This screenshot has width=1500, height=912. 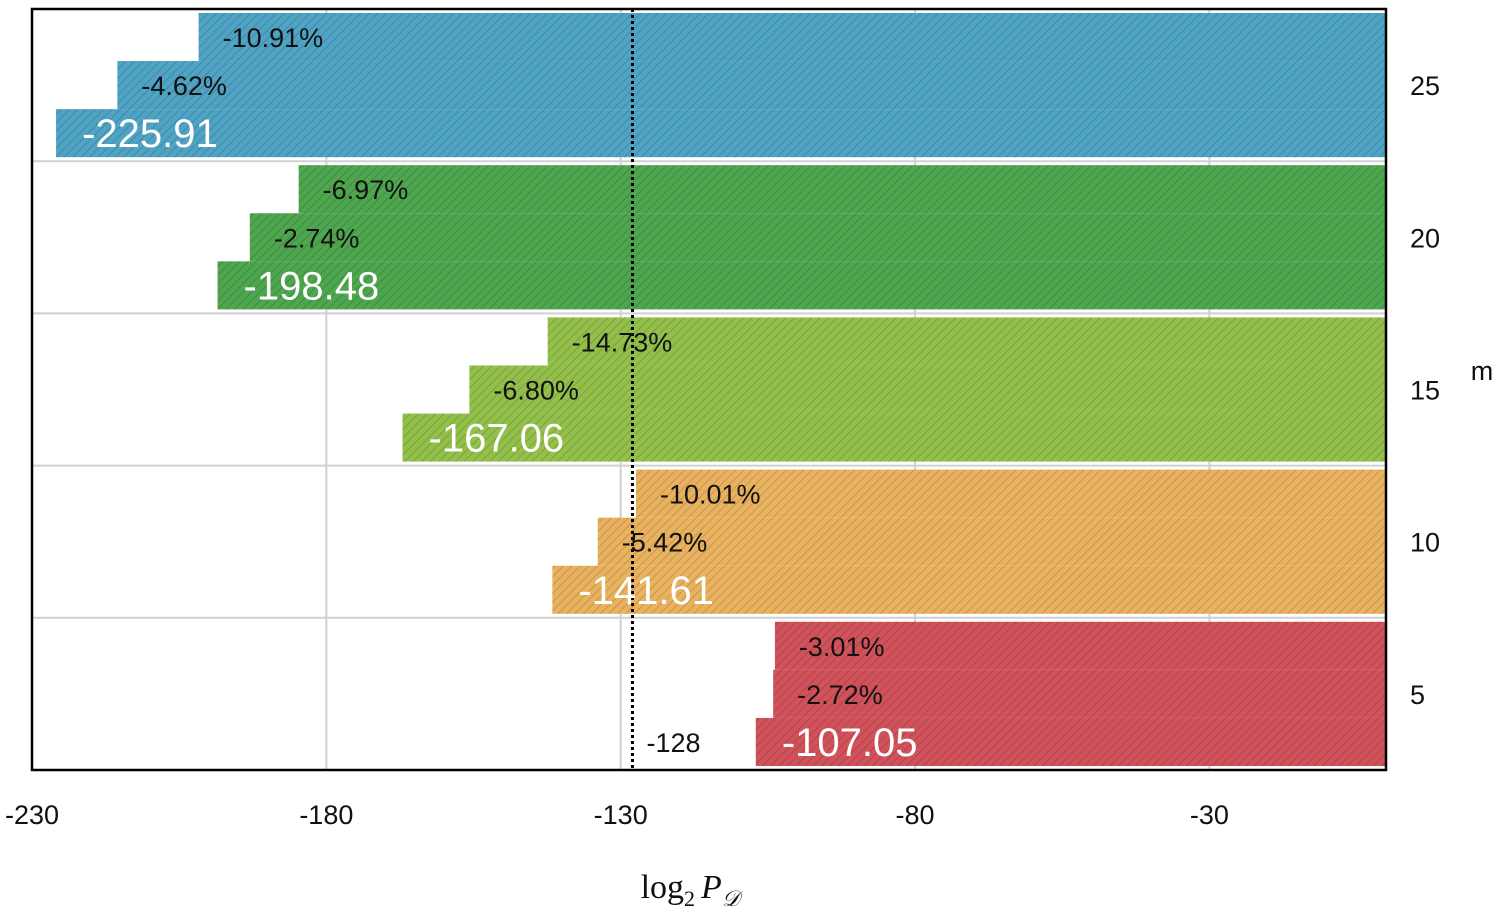 What do you see at coordinates (850, 743) in the screenshot?
I see `bar-value-label: -107.05` at bounding box center [850, 743].